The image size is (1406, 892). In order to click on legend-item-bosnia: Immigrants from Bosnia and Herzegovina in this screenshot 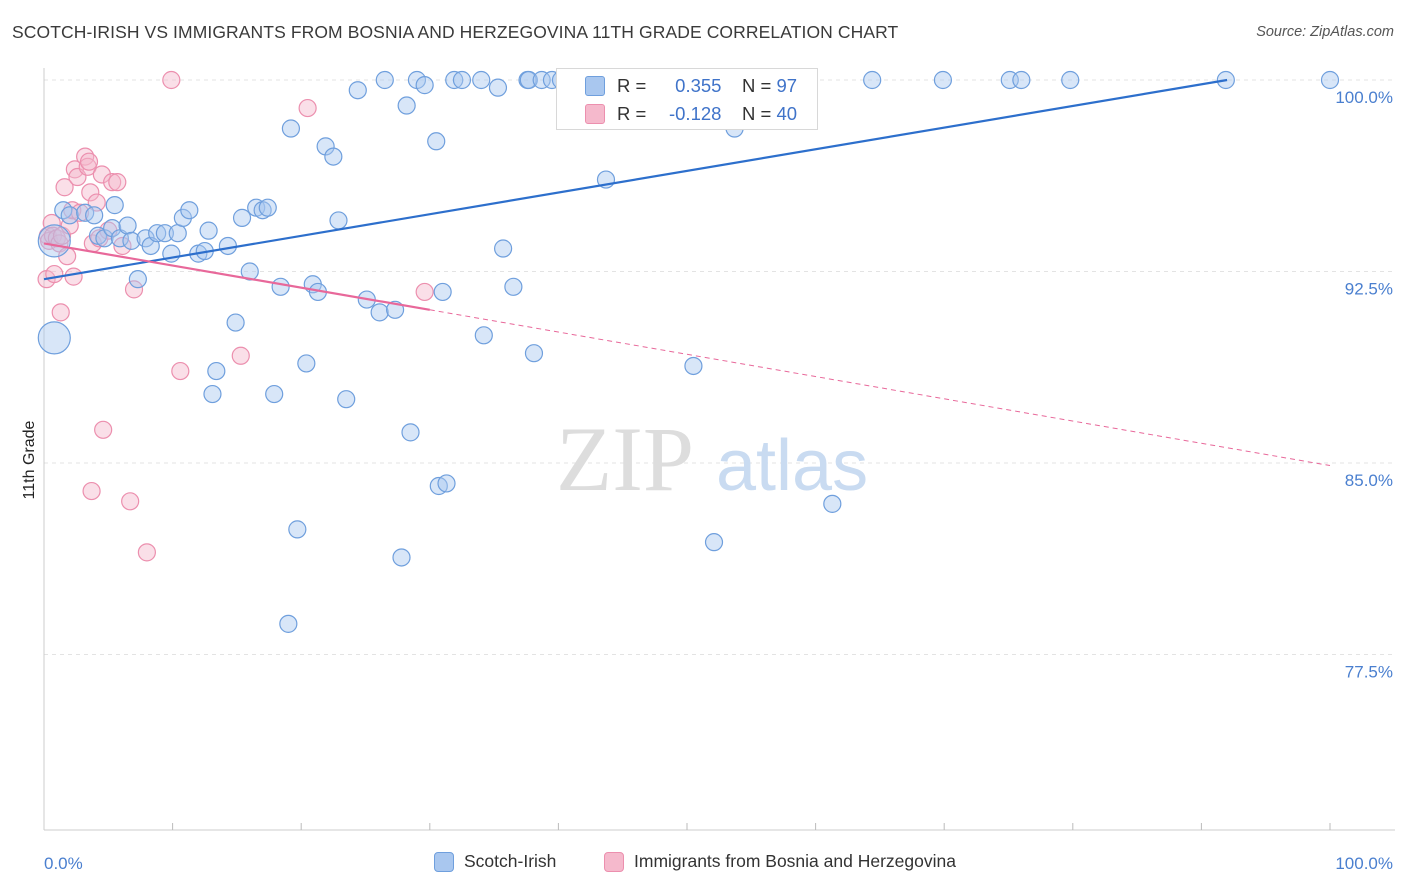, I will do `click(780, 861)`.